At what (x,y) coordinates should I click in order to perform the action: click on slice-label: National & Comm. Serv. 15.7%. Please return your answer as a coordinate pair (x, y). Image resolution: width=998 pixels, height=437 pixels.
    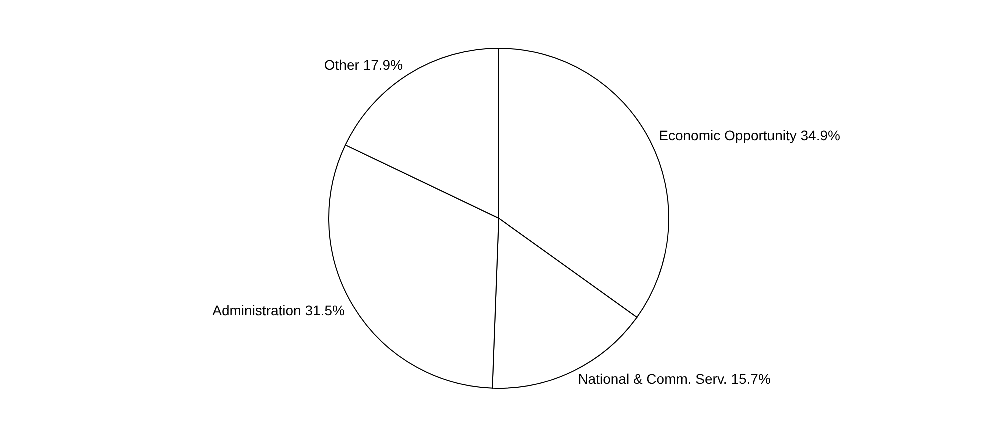
    Looking at the image, I should click on (674, 379).